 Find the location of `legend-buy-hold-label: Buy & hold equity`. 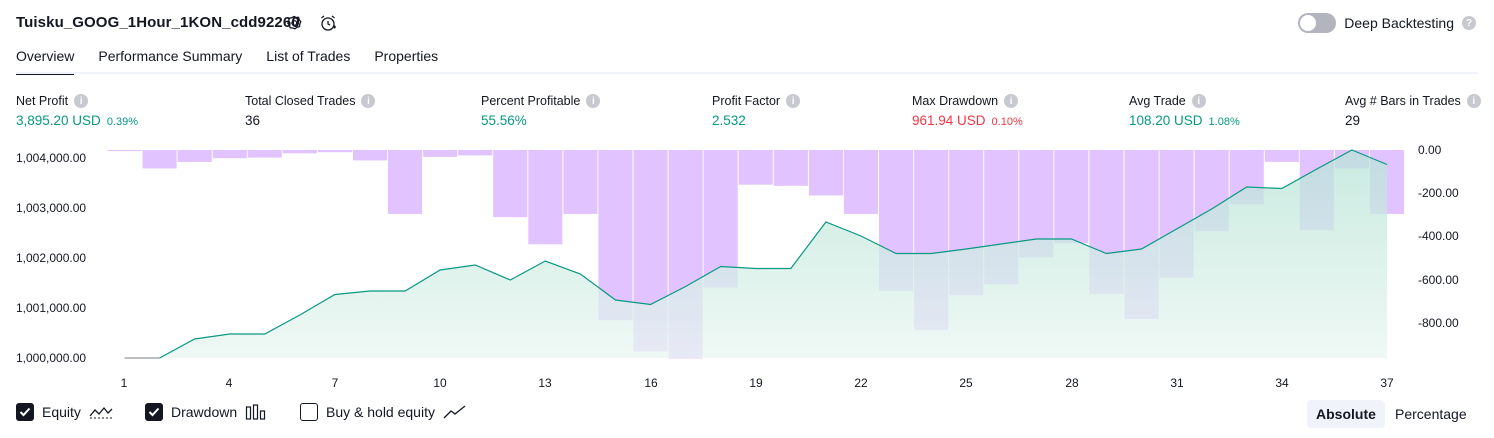

legend-buy-hold-label: Buy & hold equity is located at coordinates (380, 412).